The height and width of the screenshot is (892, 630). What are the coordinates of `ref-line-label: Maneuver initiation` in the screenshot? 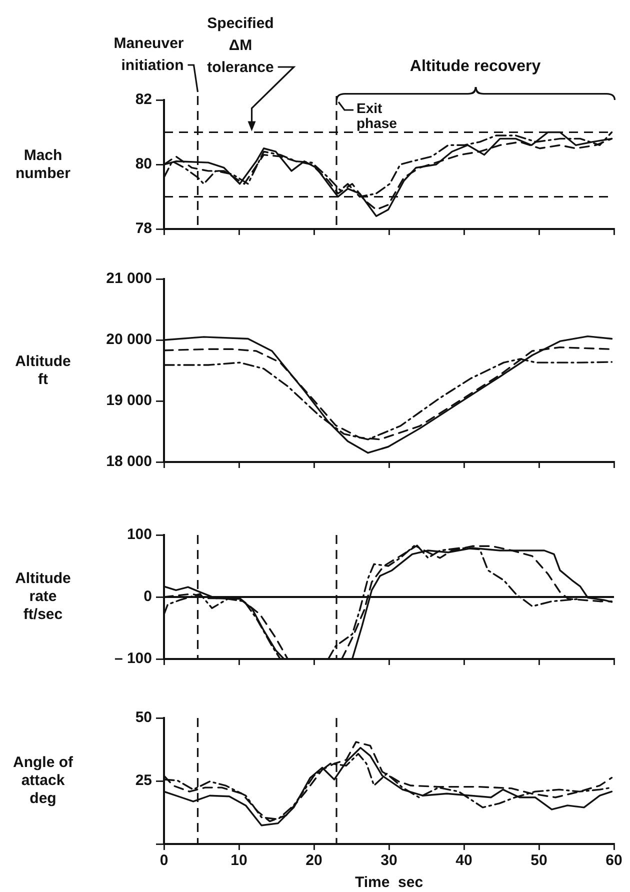 It's located at (149, 54).